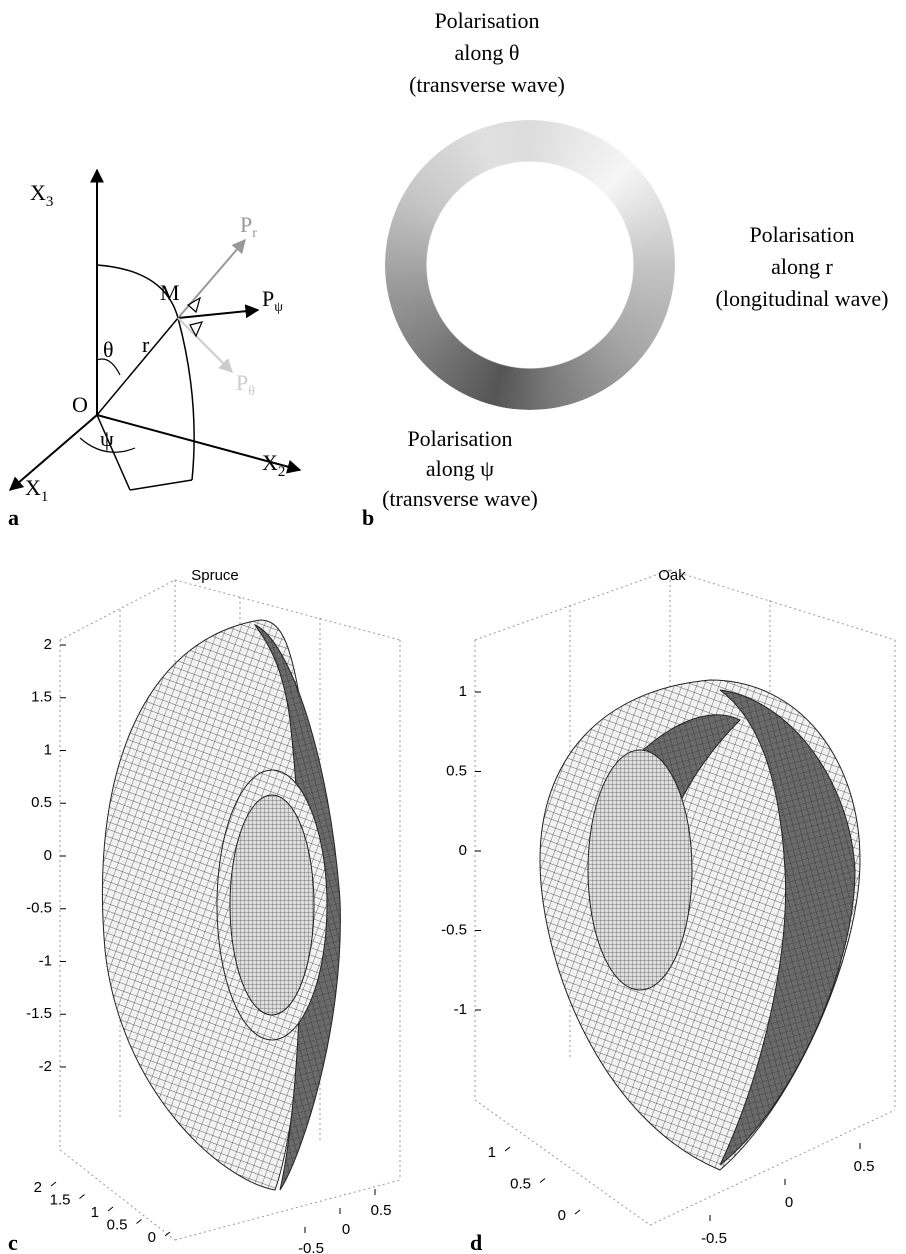  Describe the element at coordinates (487, 52) in the screenshot. I see `annotation: along θ` at that location.